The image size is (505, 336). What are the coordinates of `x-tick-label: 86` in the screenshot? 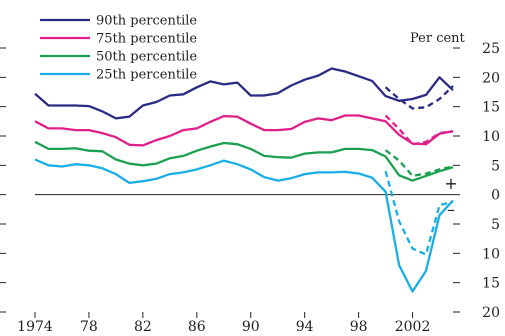 It's located at (197, 327).